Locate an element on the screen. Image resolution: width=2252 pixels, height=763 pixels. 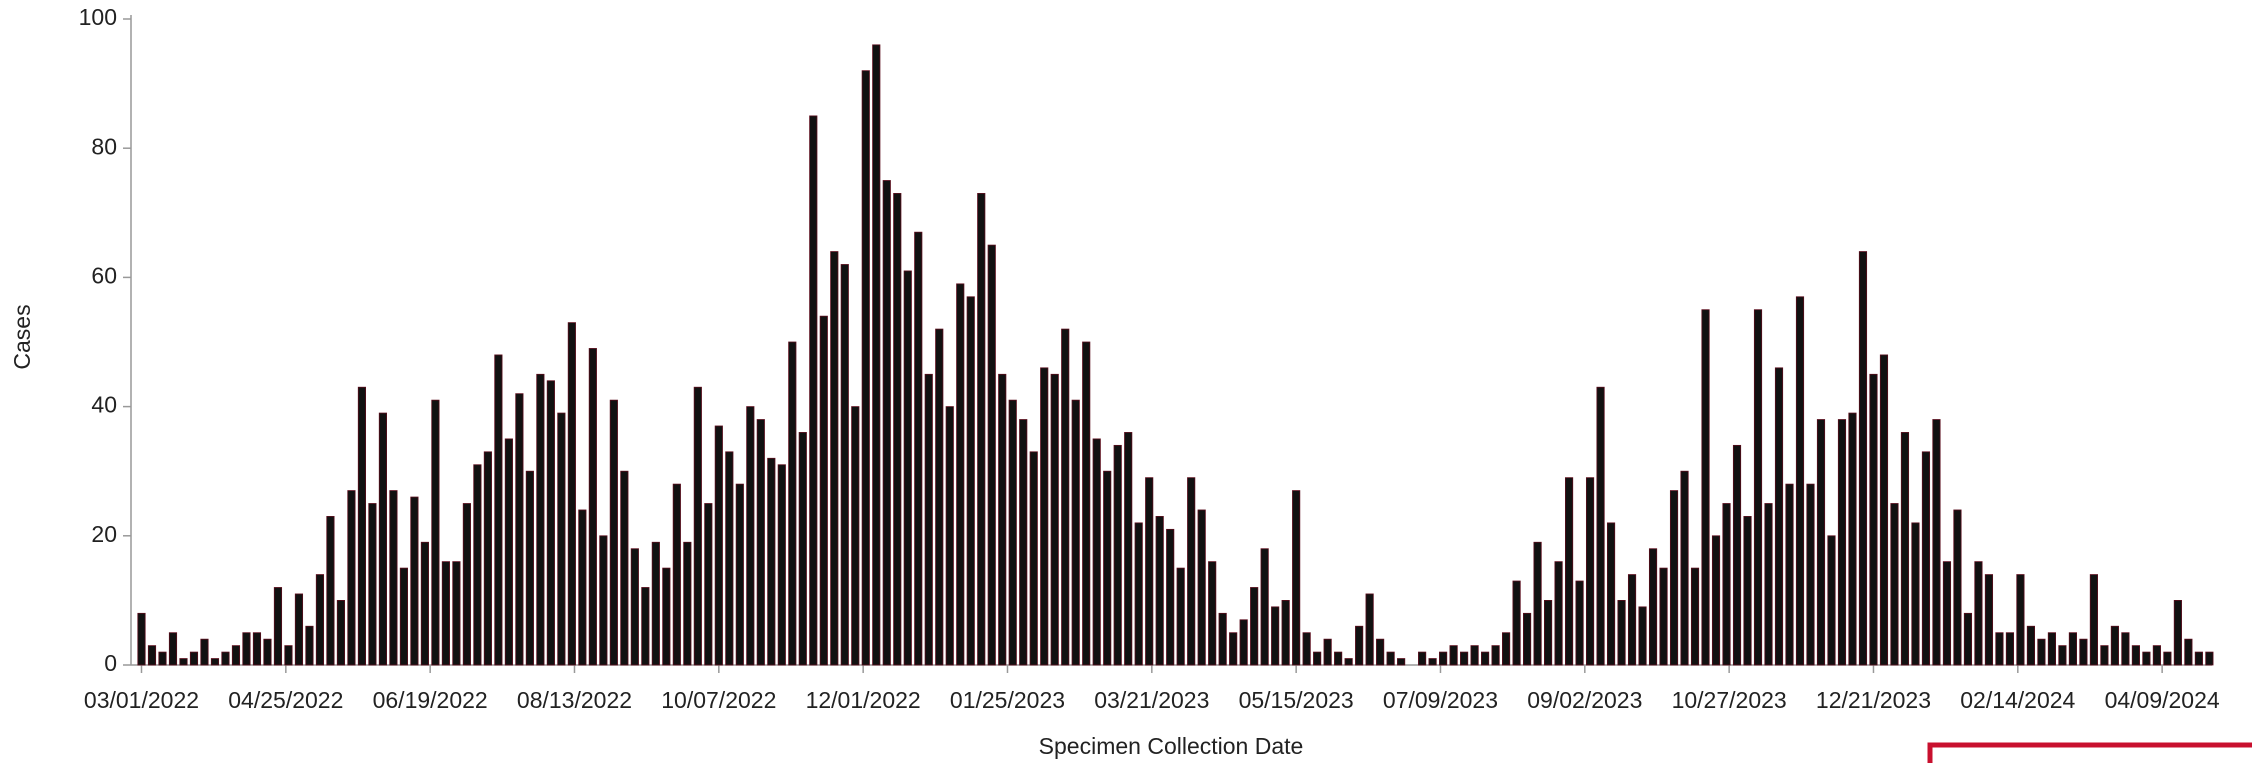
x-tick-label: 02/14/2024 is located at coordinates (2017, 700).